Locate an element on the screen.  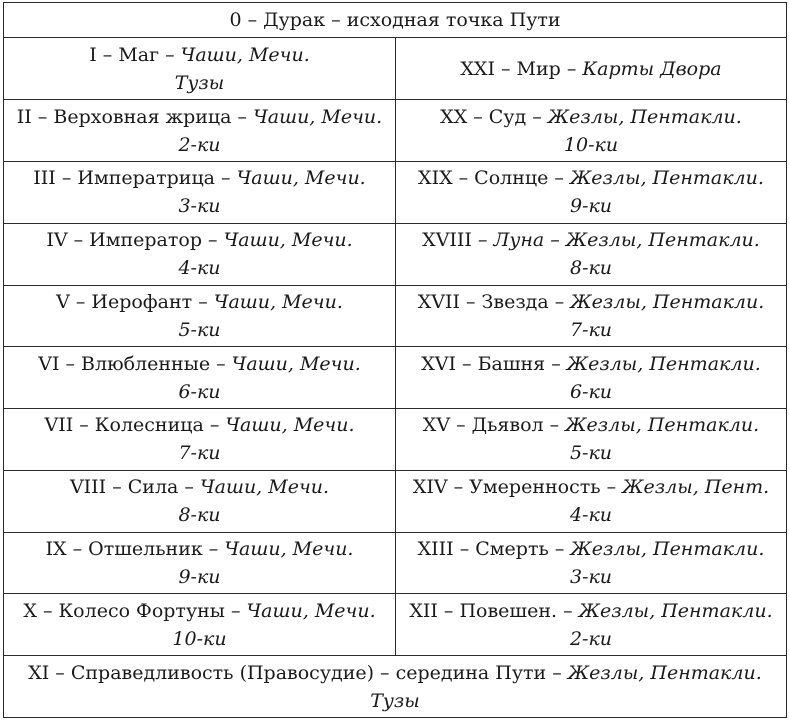
arcana-line: XXI – Мир – Карты Двора is located at coordinates (591, 69).